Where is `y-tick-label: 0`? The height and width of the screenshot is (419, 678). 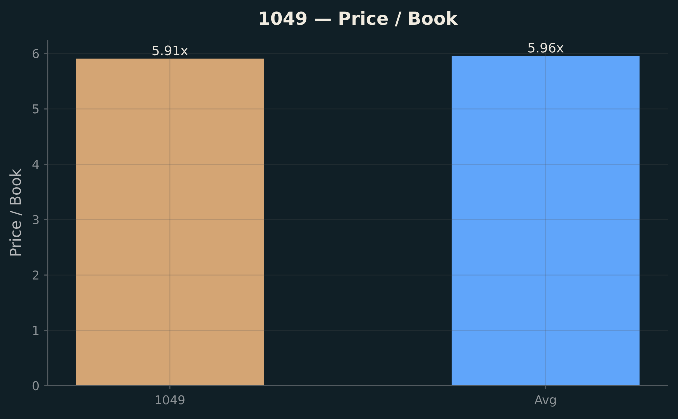
y-tick-label: 0 is located at coordinates (36, 386).